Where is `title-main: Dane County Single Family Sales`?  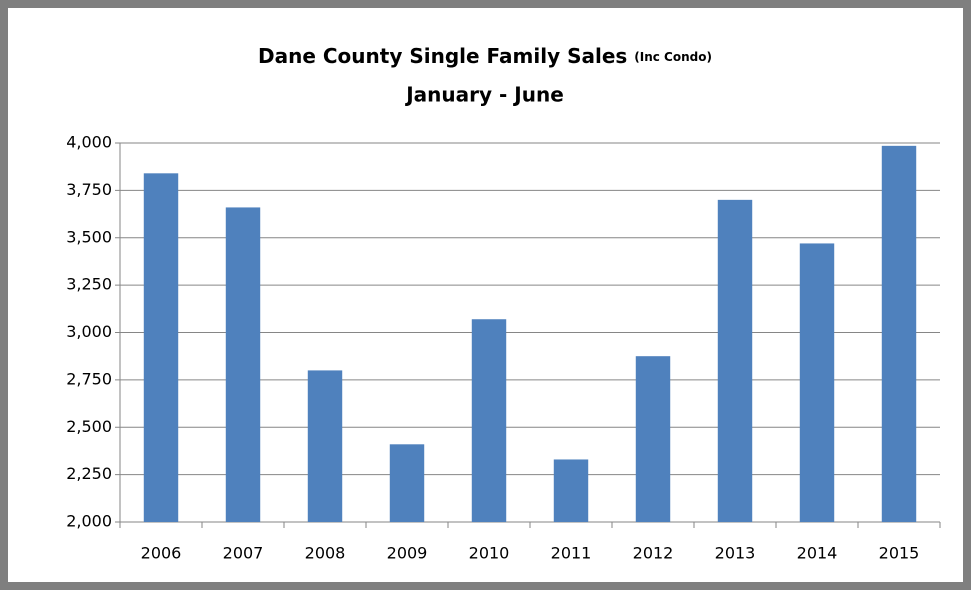 title-main: Dane County Single Family Sales is located at coordinates (442, 56).